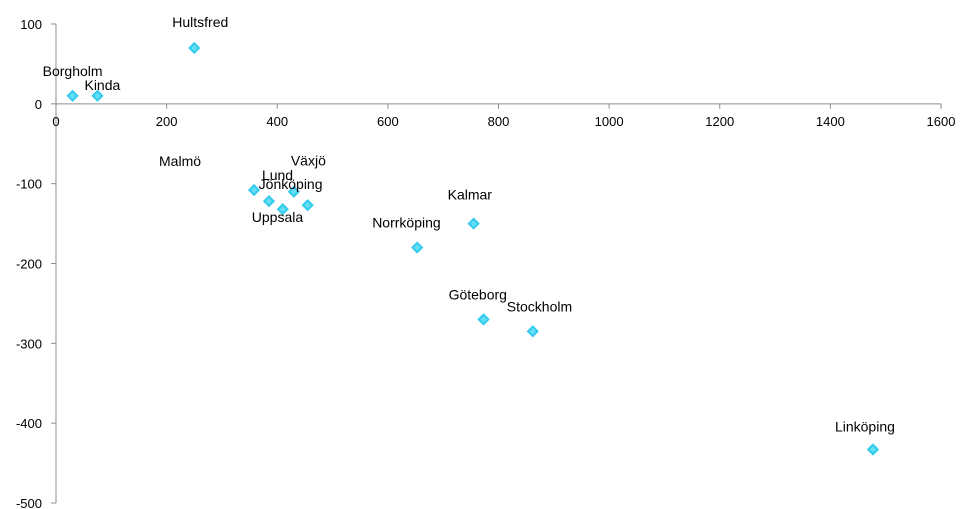  Describe the element at coordinates (167, 121) in the screenshot. I see `x-tick-label: 200` at that location.